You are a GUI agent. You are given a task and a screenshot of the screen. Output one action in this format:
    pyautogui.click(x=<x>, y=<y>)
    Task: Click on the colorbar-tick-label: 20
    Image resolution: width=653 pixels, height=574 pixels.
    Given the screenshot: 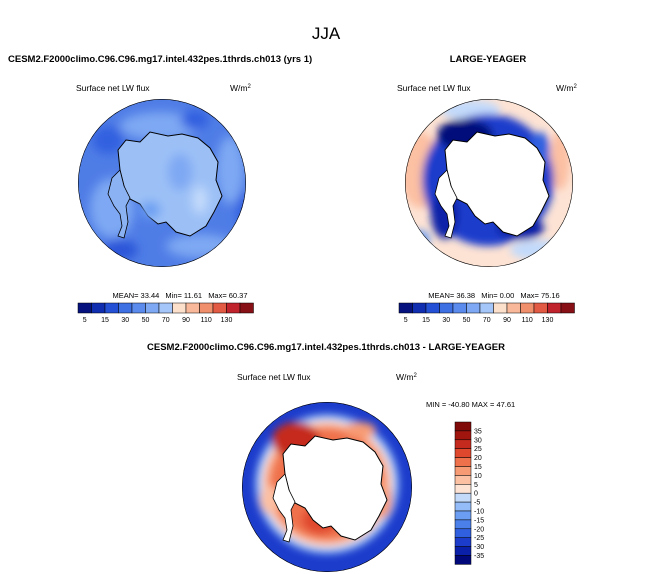 What is the action you would take?
    pyautogui.click(x=478, y=458)
    